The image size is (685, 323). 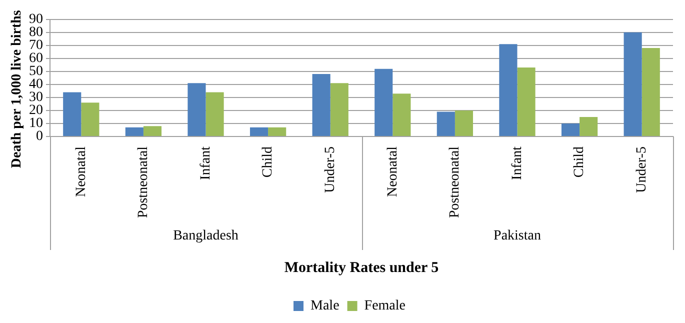 What do you see at coordinates (385, 306) in the screenshot?
I see `legend-label: Female` at bounding box center [385, 306].